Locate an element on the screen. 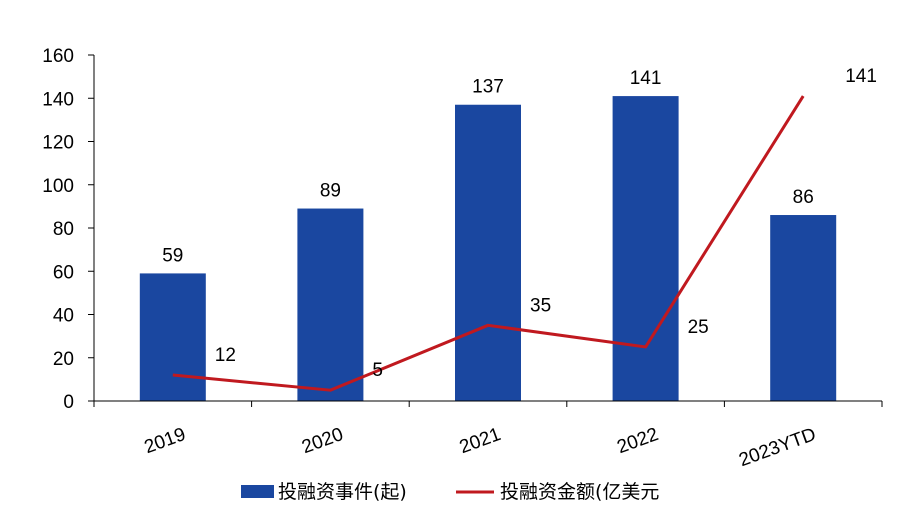 This screenshot has height=529, width=903. line-value-label: 5 is located at coordinates (377, 370).